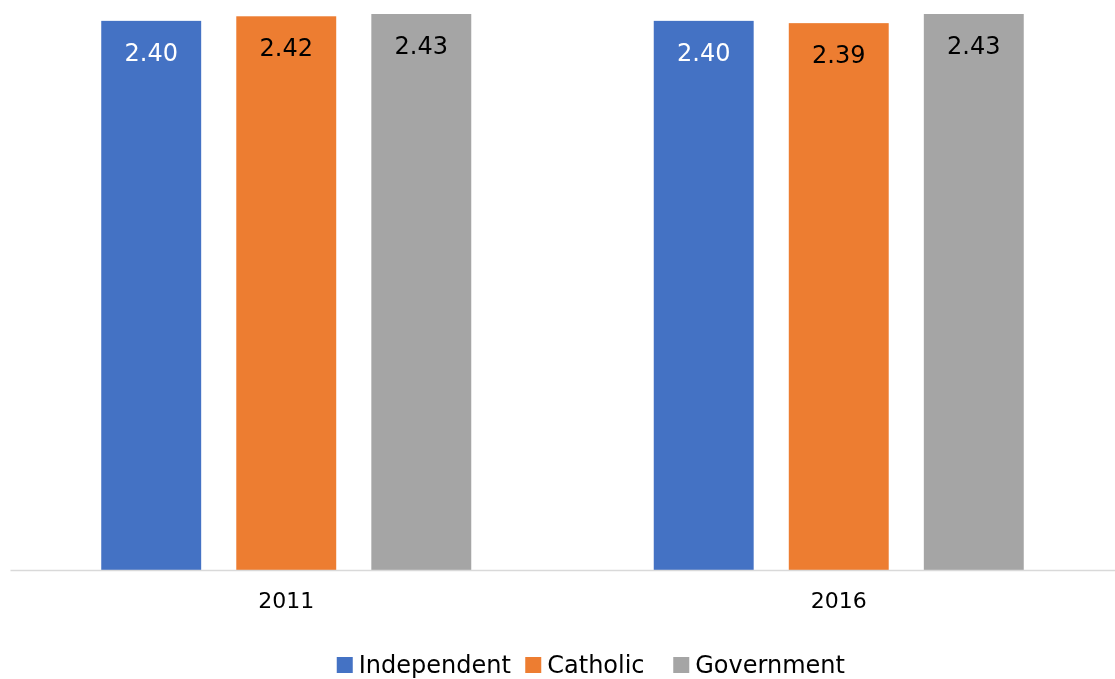 The height and width of the screenshot is (679, 1115). Describe the element at coordinates (838, 601) in the screenshot. I see `x-tick-label: 2016` at that location.